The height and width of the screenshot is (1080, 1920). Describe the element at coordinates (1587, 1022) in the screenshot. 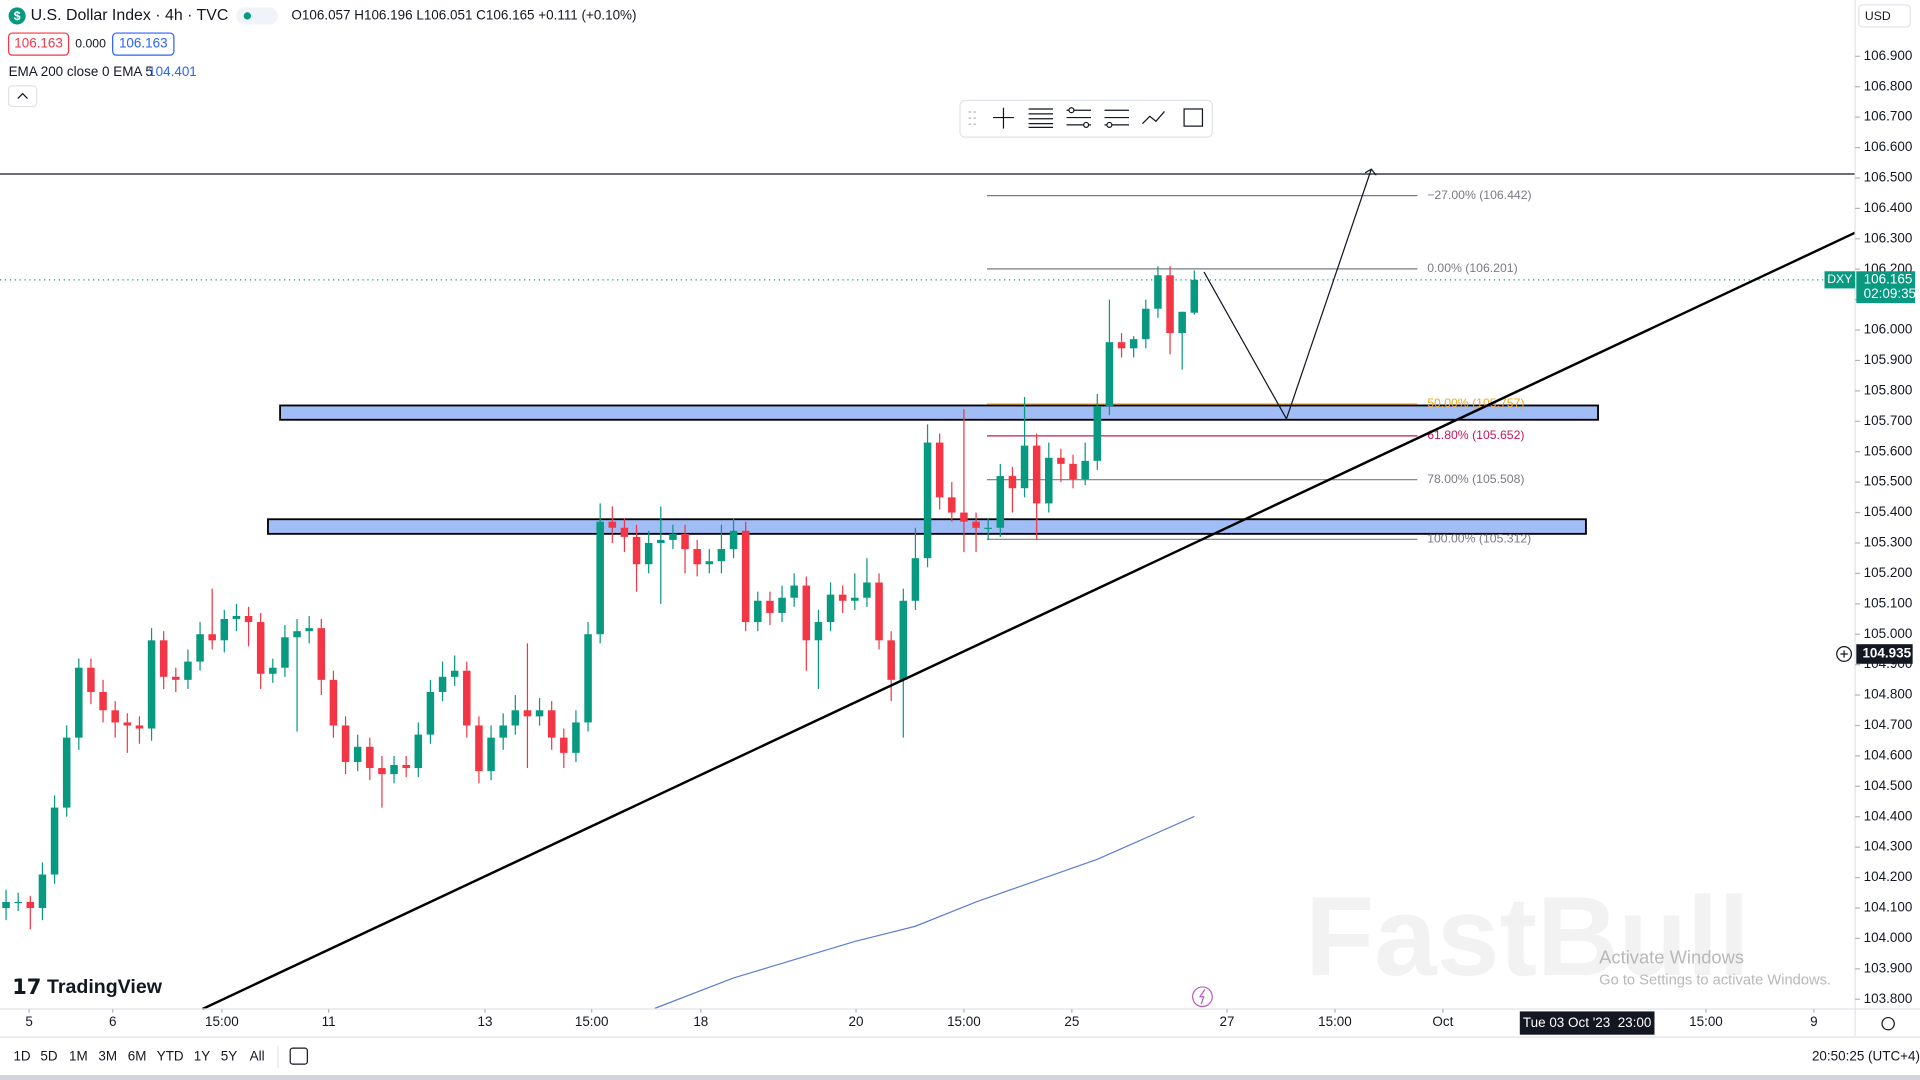

I see `crosshair-time: Tue 03 Oct '23 23:00` at that location.